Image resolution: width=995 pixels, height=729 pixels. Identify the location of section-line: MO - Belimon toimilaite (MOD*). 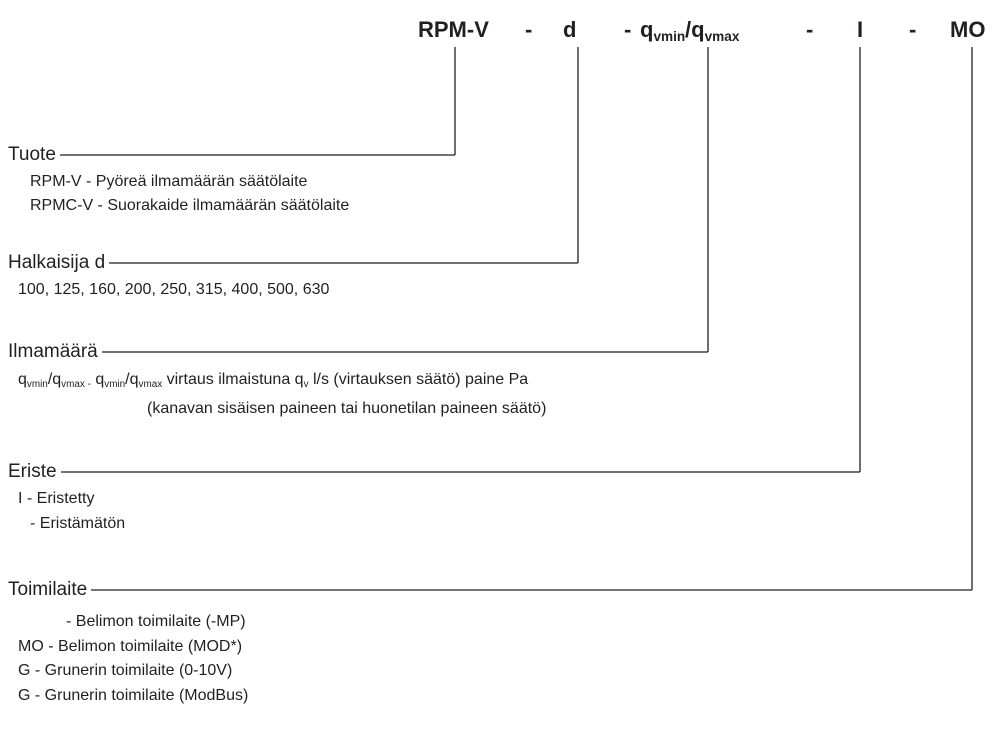
(130, 647).